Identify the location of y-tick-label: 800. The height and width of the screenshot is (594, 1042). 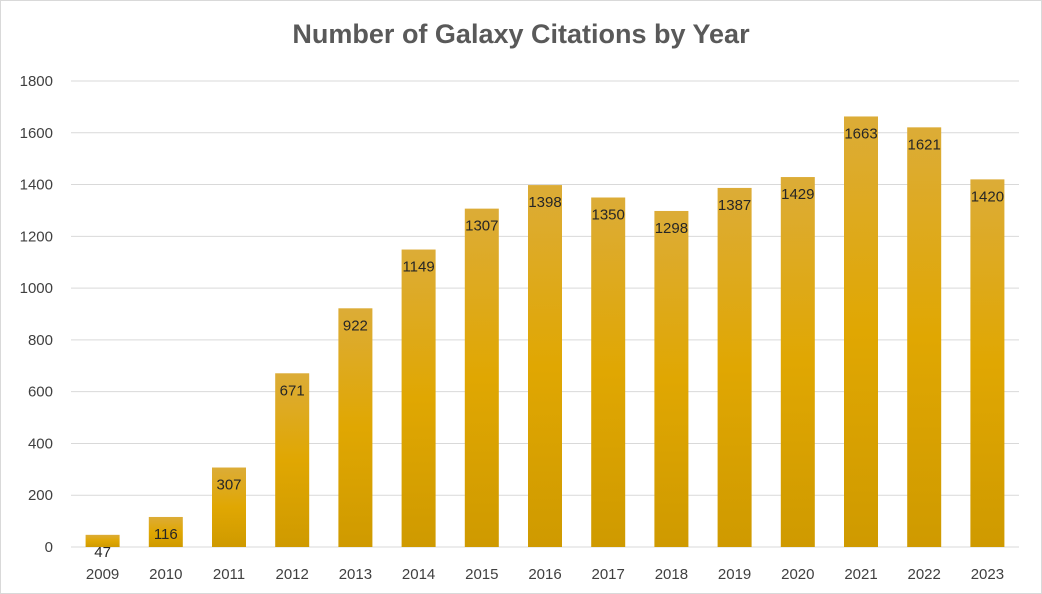
(40, 340).